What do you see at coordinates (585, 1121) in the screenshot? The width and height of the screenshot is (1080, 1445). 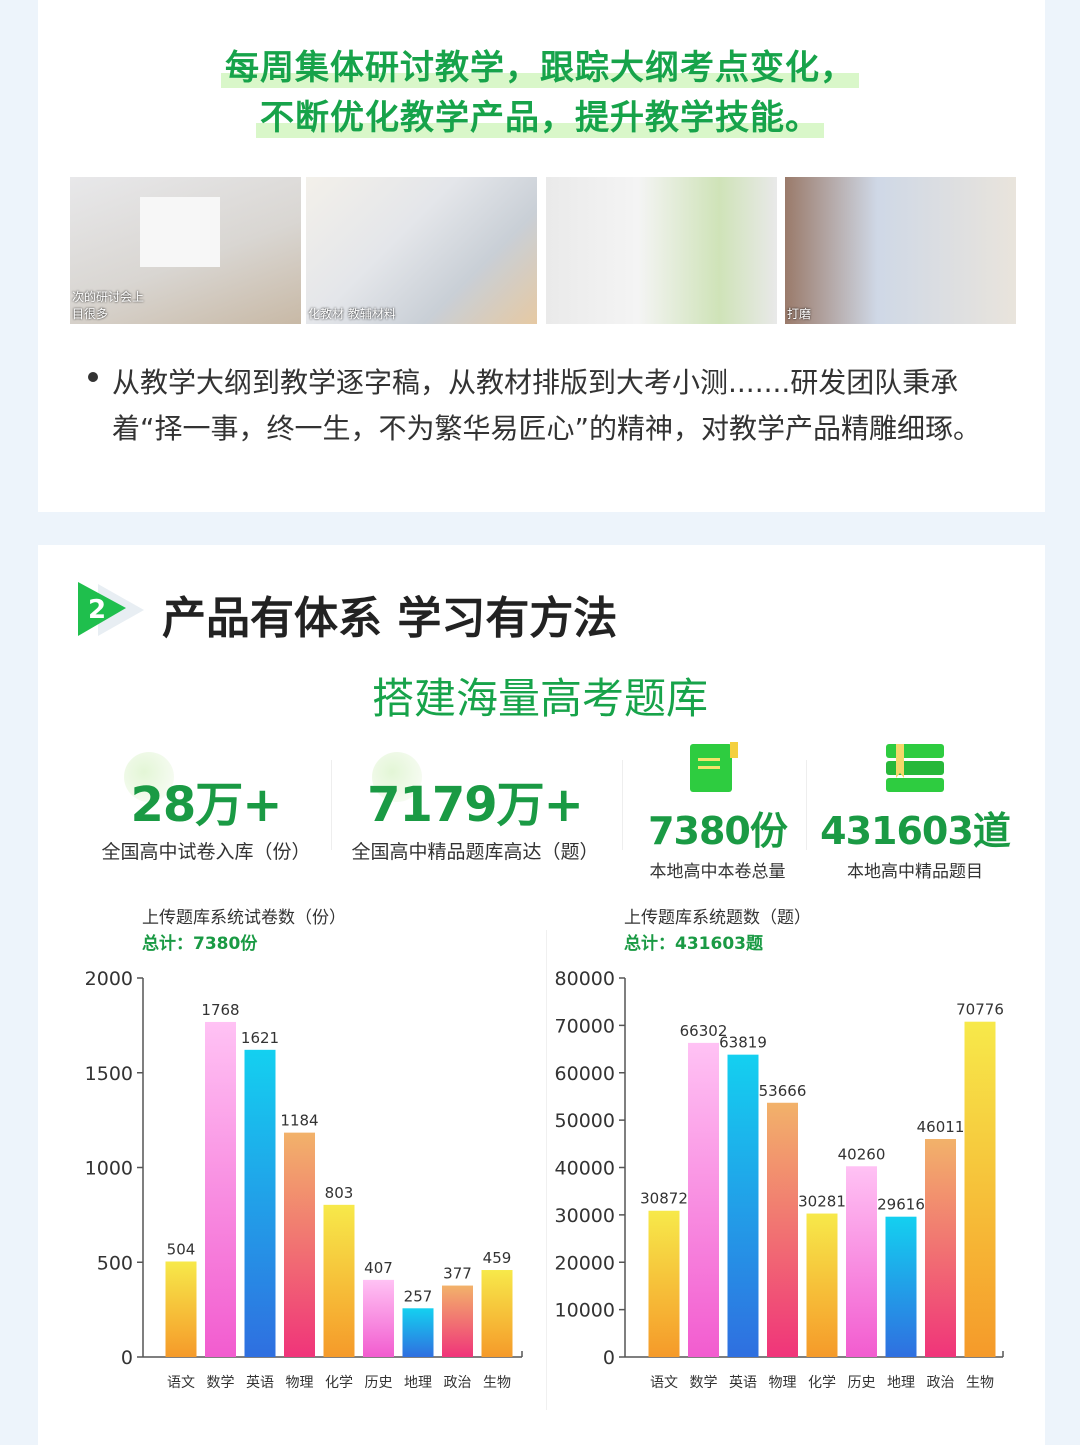 I see `y-tick-label: 50000` at bounding box center [585, 1121].